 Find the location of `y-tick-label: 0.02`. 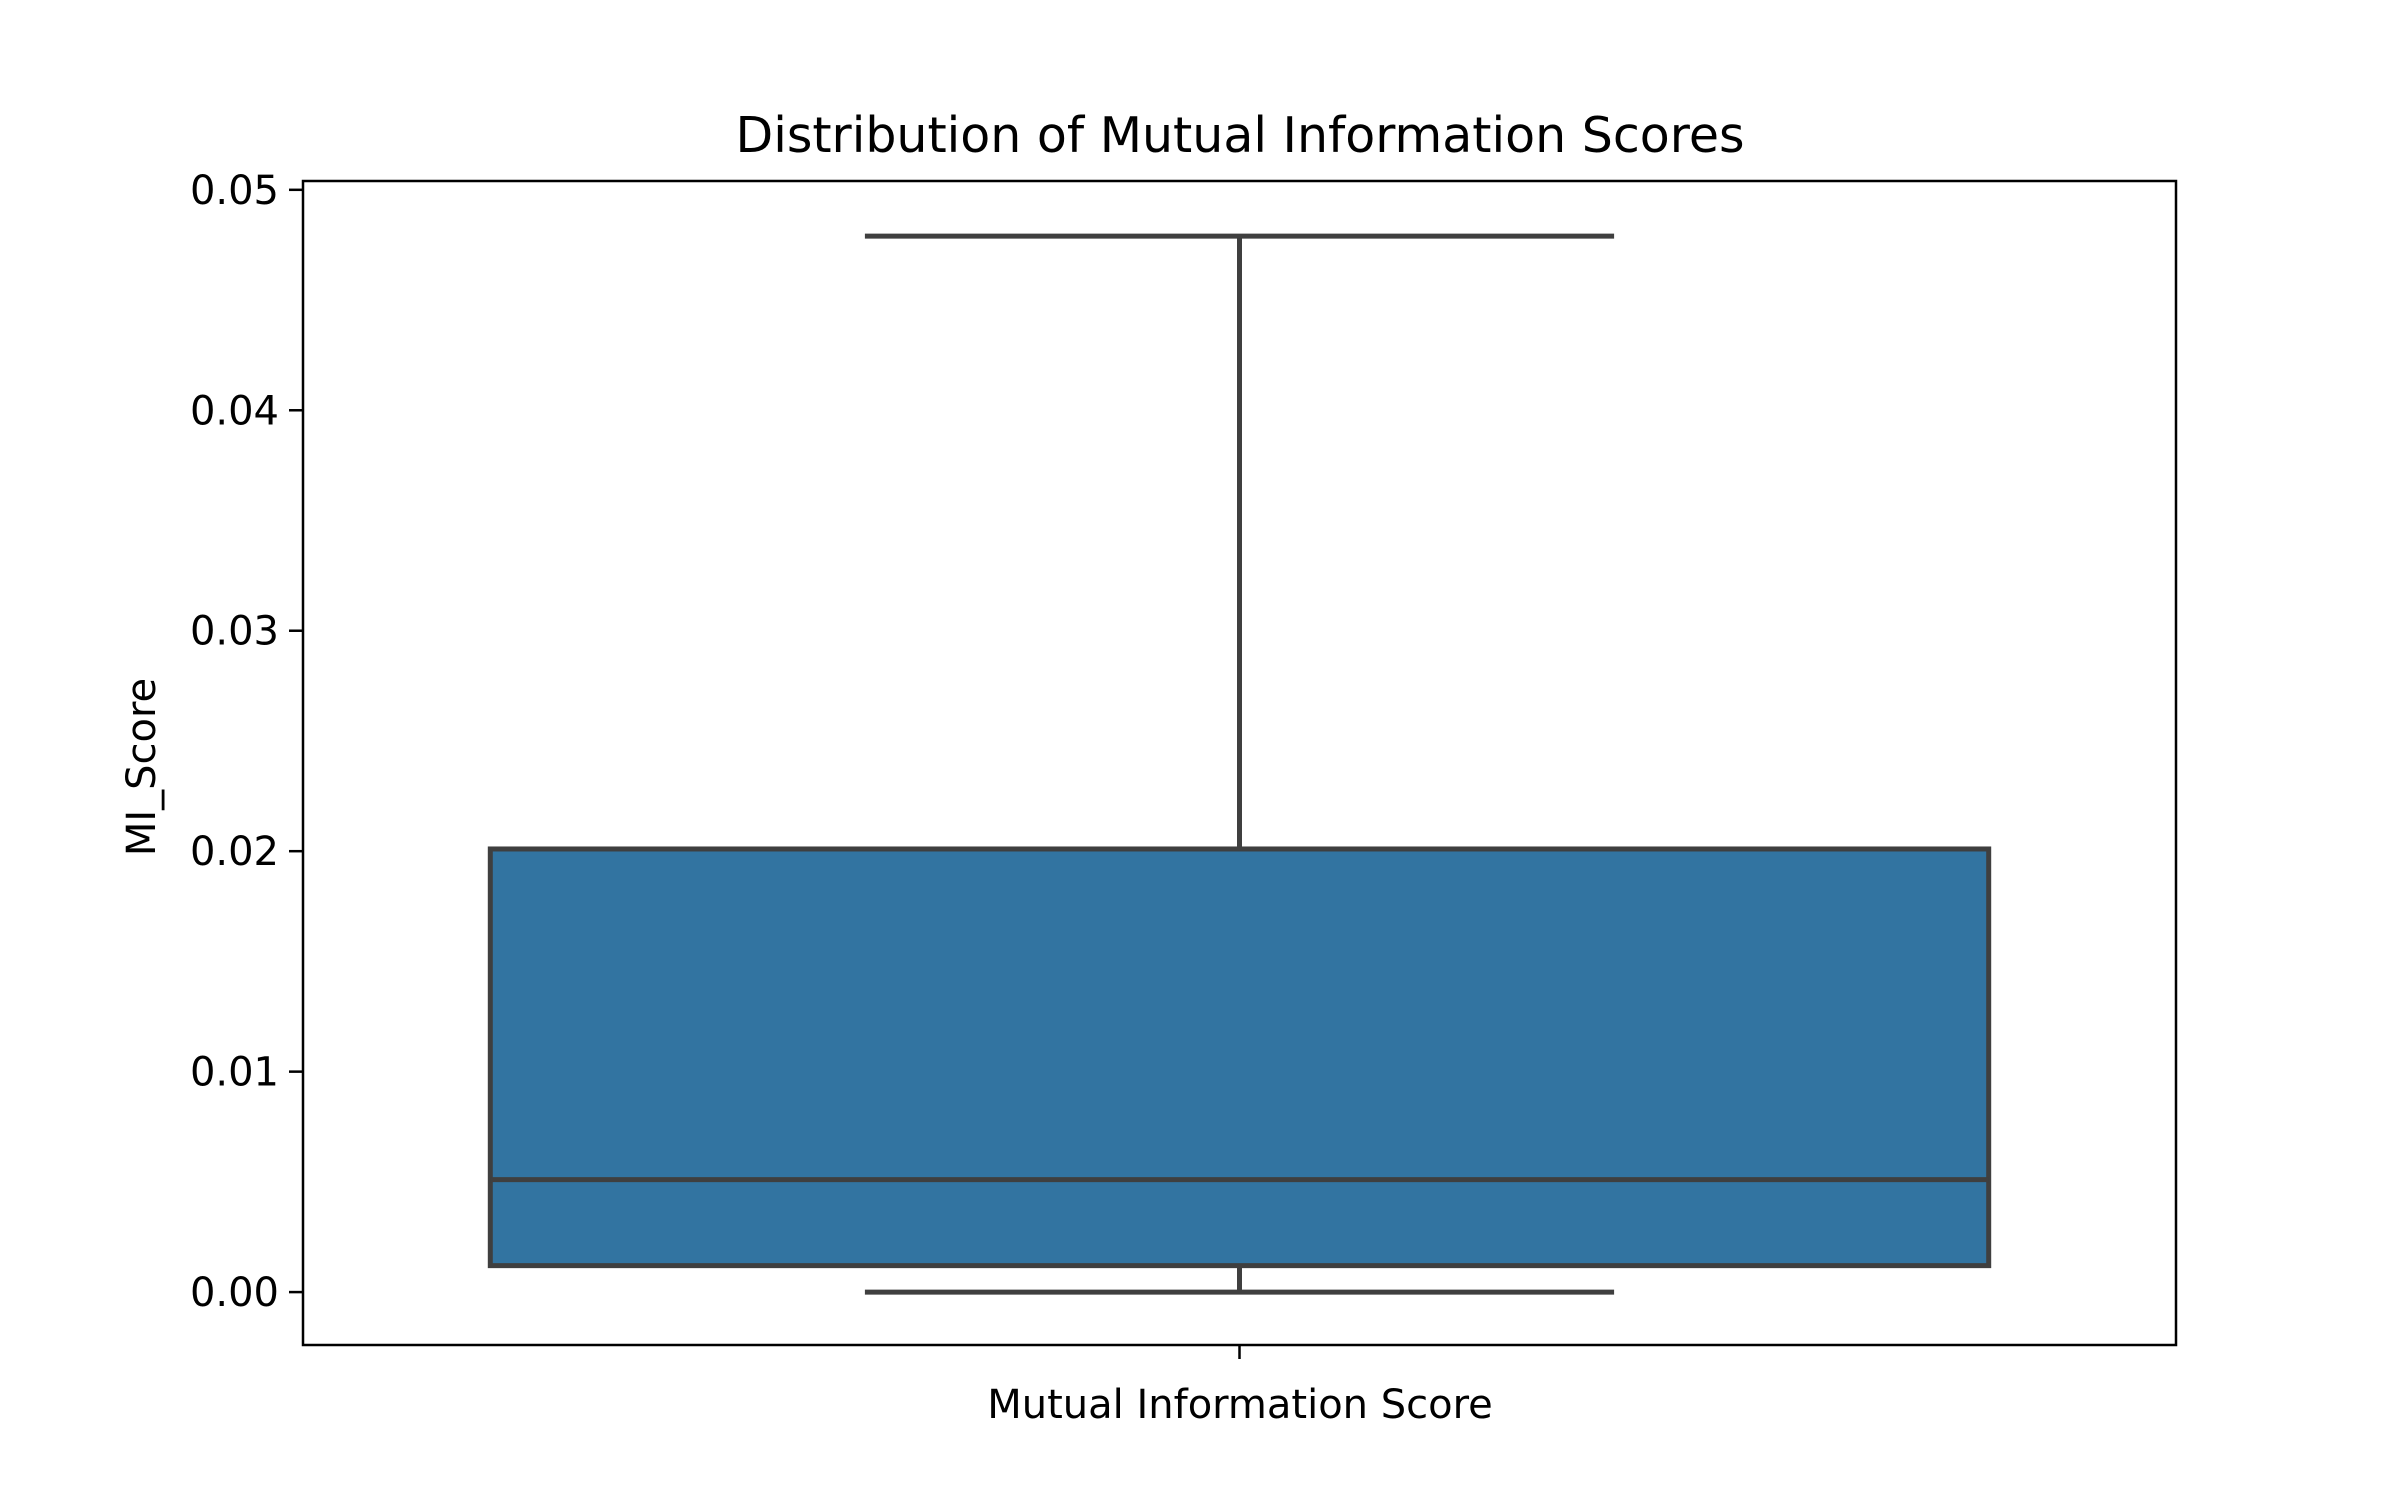

y-tick-label: 0.02 is located at coordinates (234, 852).